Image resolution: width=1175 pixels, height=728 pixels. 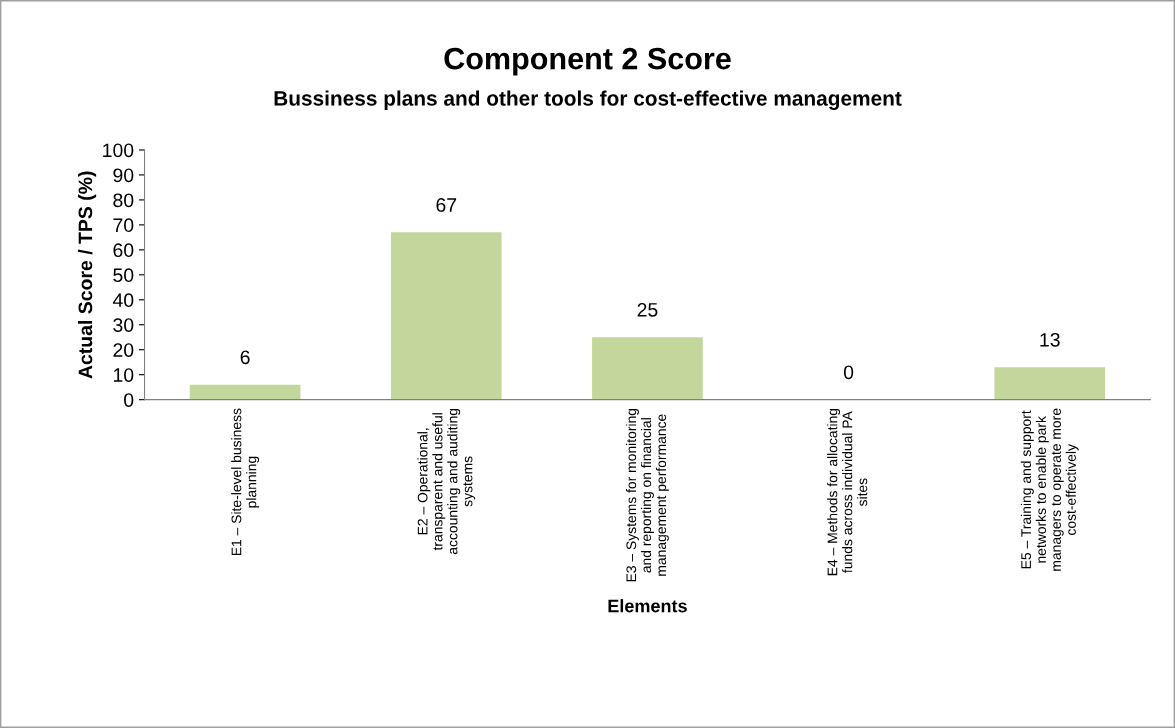 I want to click on x-tick-label: E3 – Systems for monitoring and reporting on financial management performance, so click(x=647, y=495).